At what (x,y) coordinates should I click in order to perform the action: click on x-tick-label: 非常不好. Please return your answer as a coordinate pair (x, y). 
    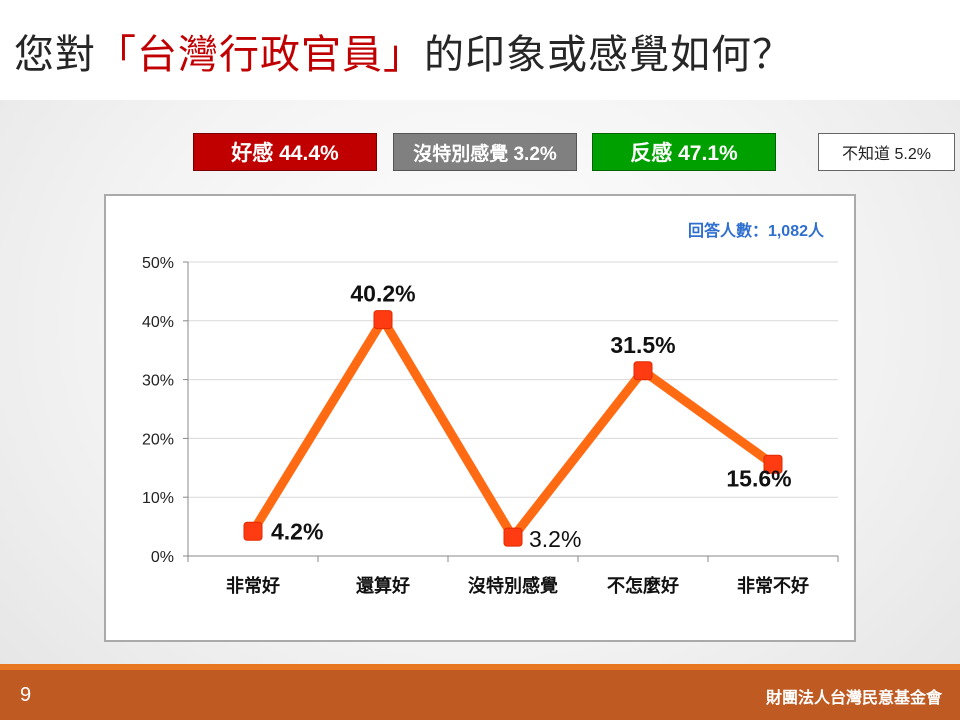
    Looking at the image, I should click on (773, 585).